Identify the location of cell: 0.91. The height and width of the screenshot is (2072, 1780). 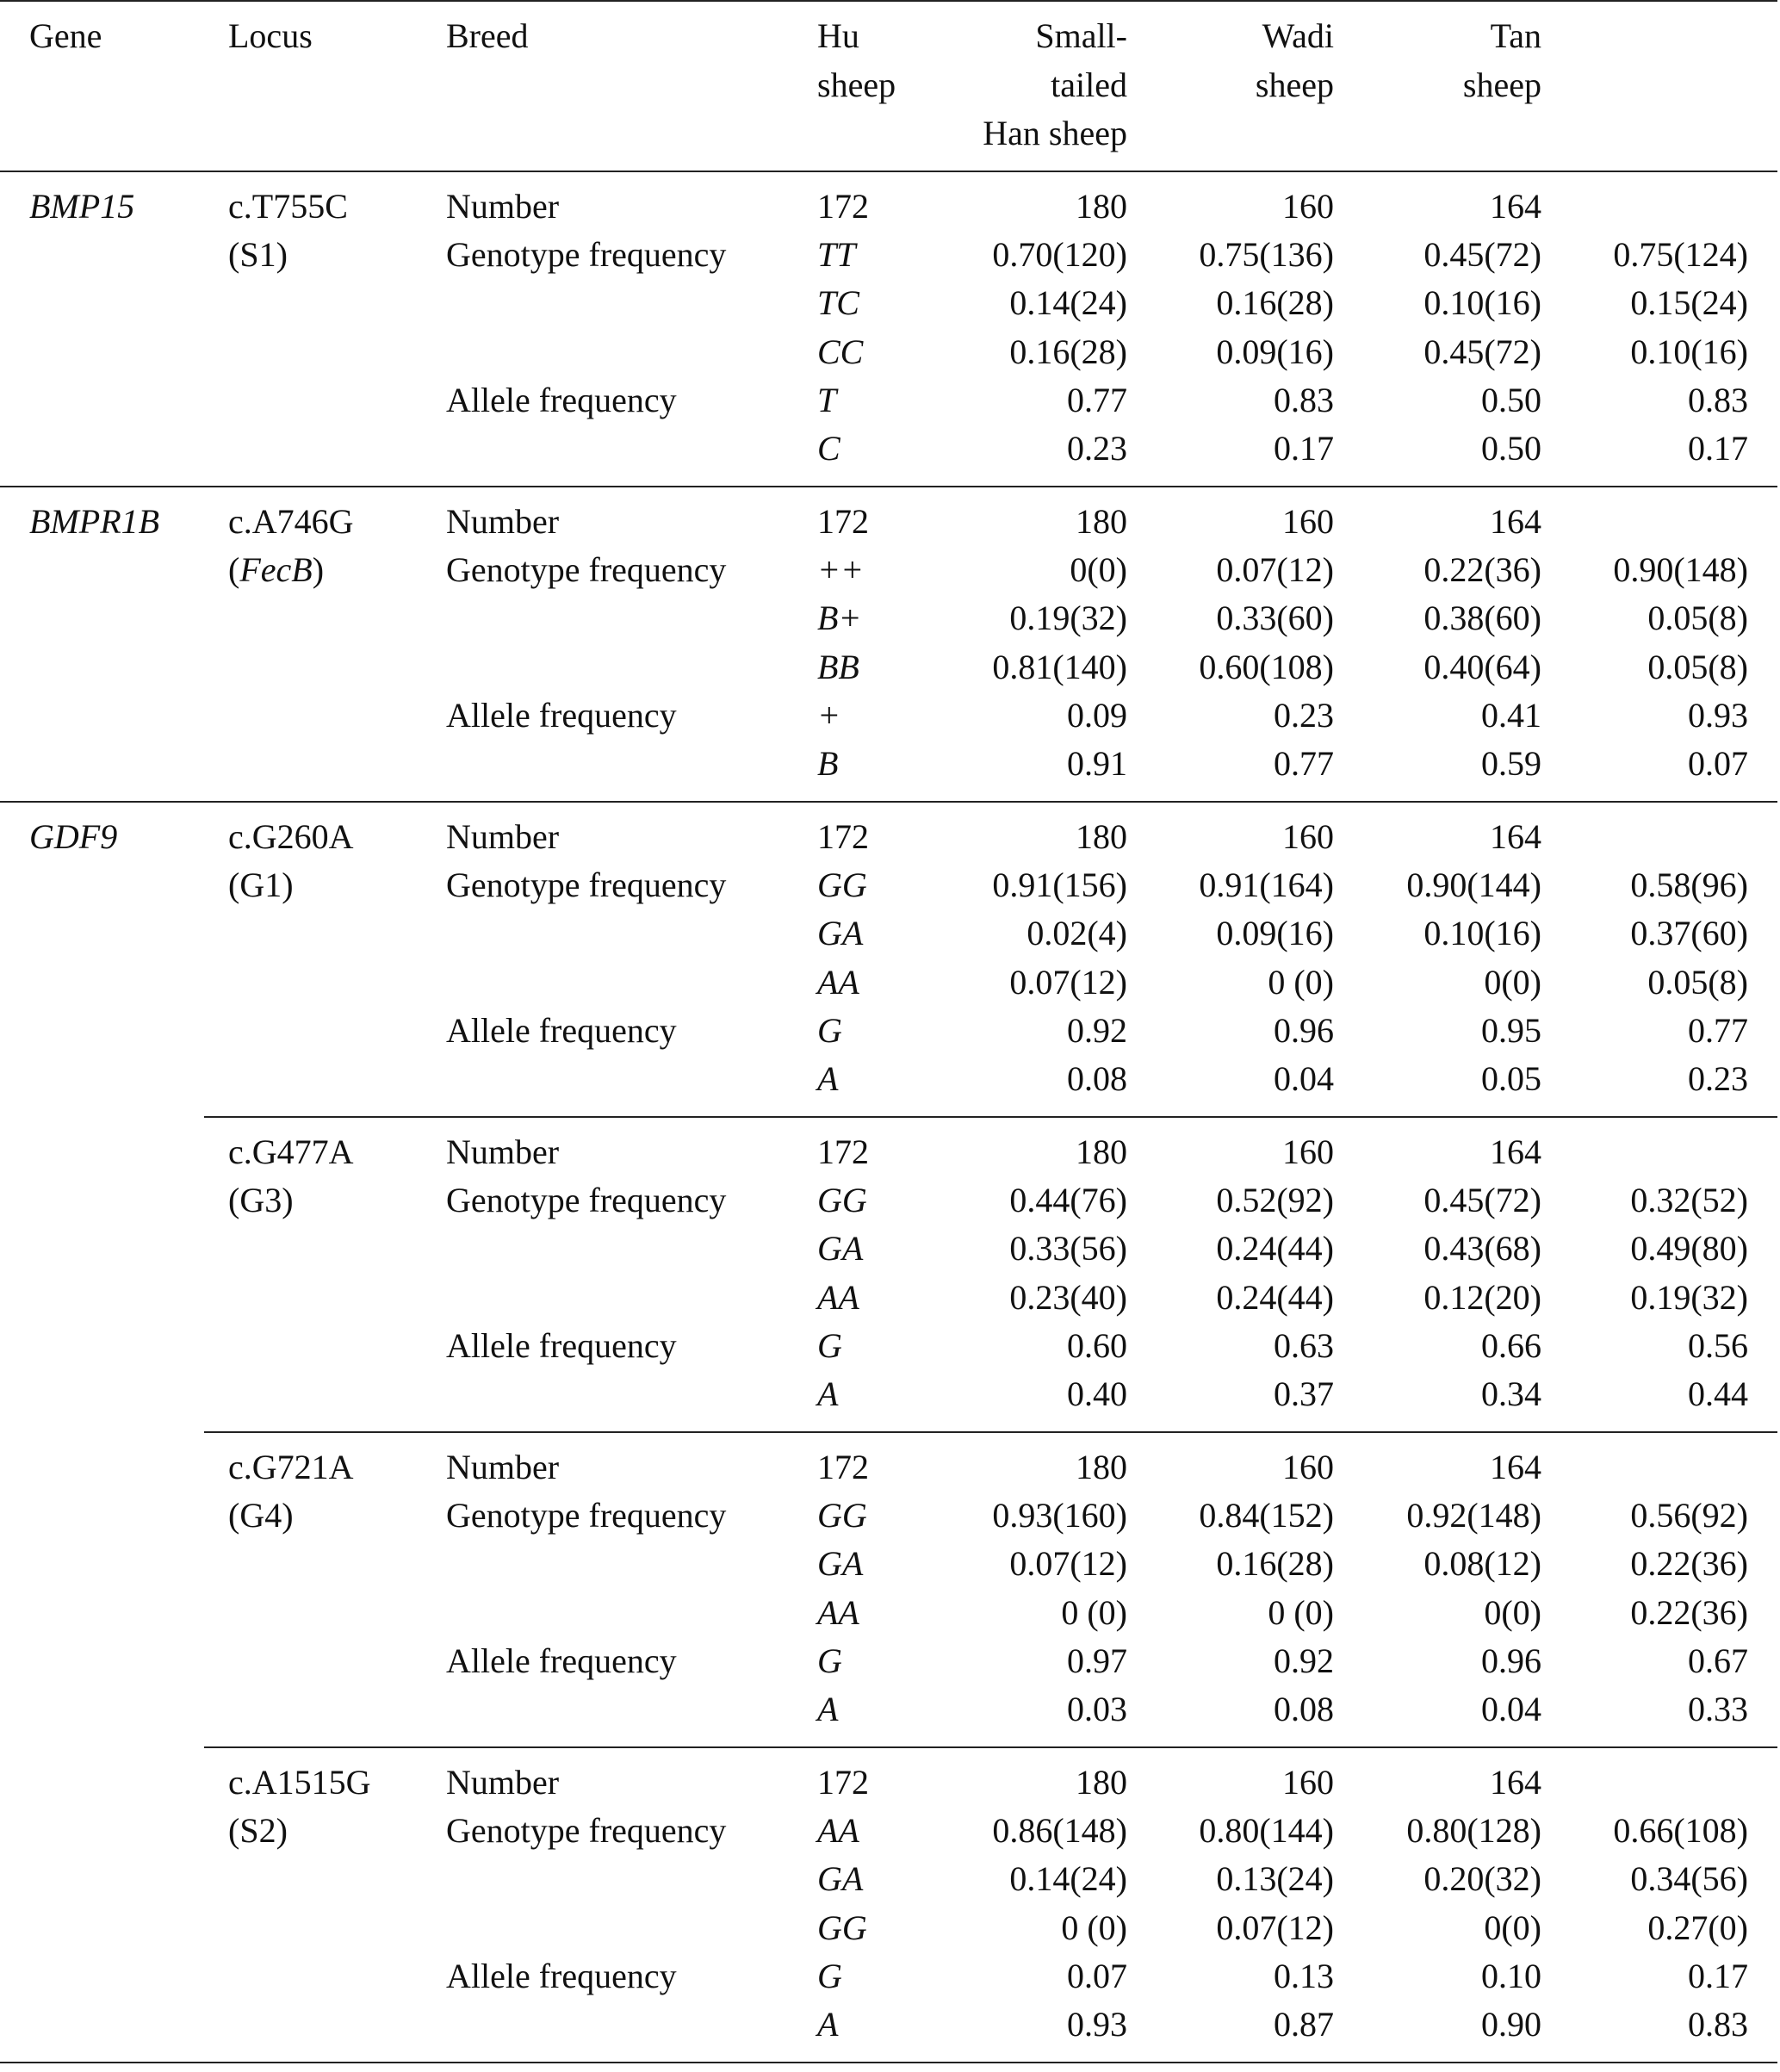
(1097, 763).